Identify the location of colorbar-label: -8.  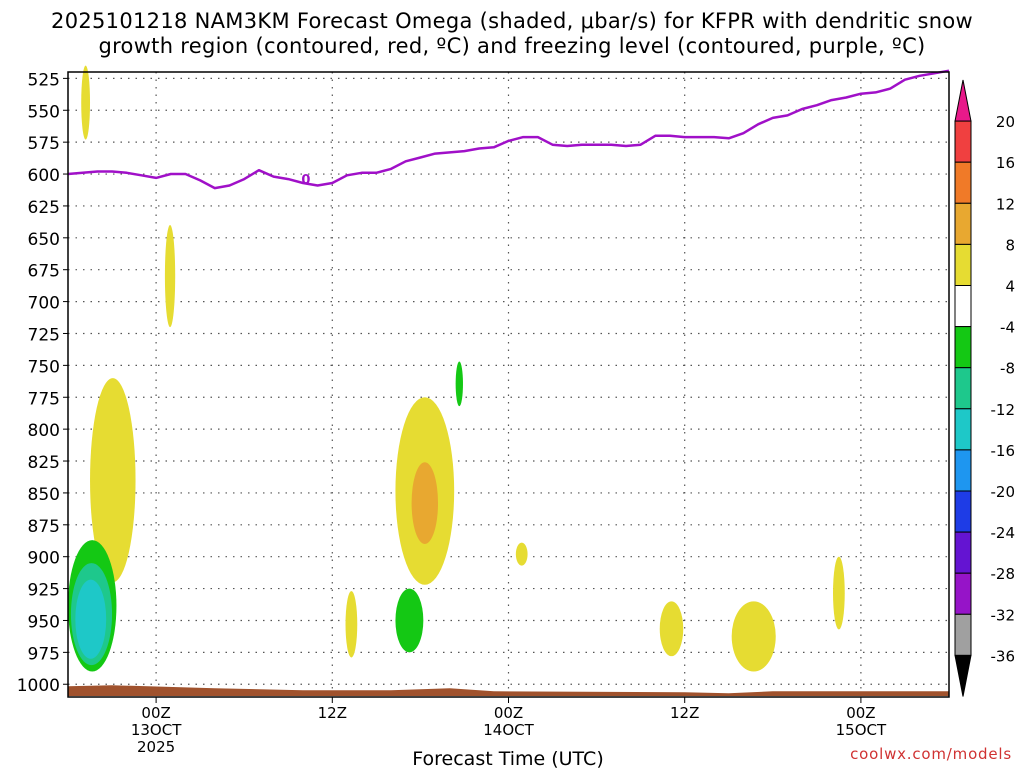
(1007, 369).